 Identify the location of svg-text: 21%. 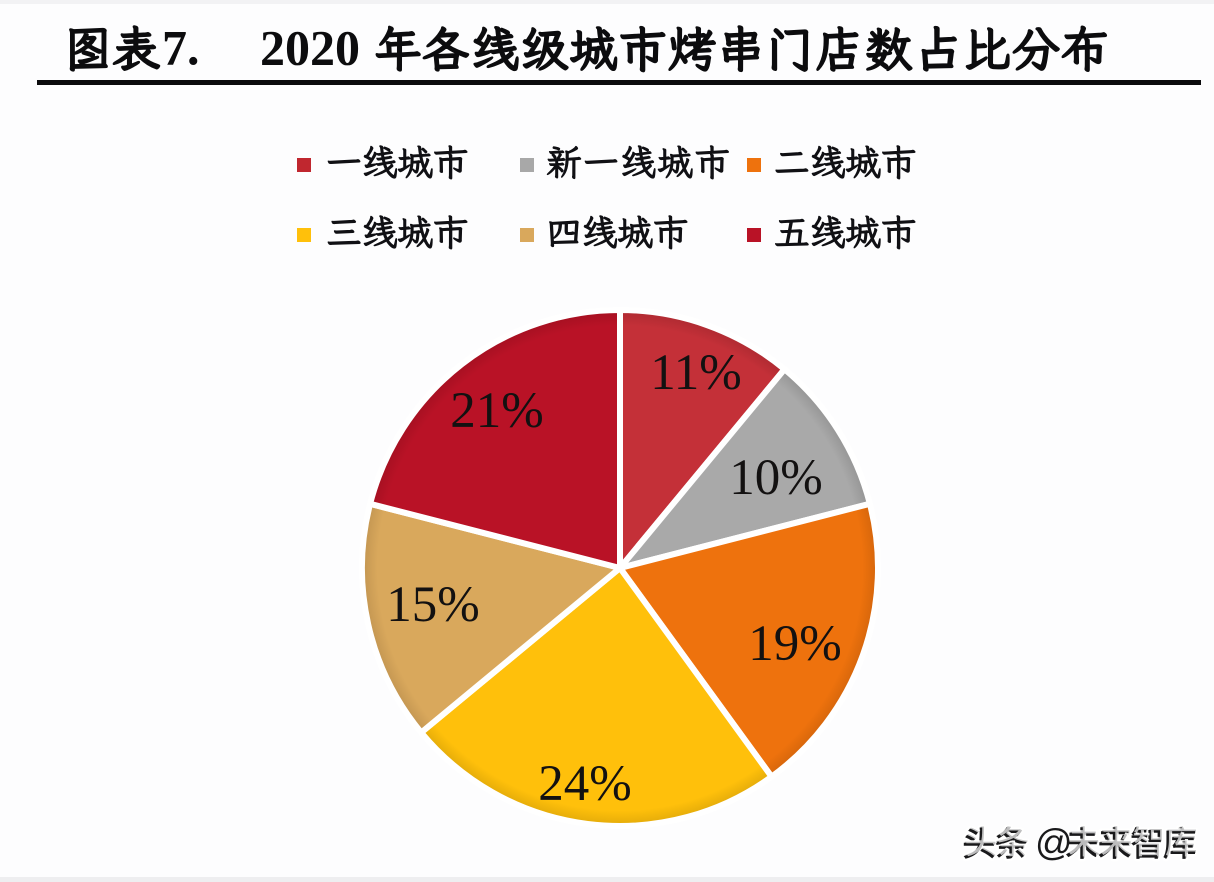
(496, 411).